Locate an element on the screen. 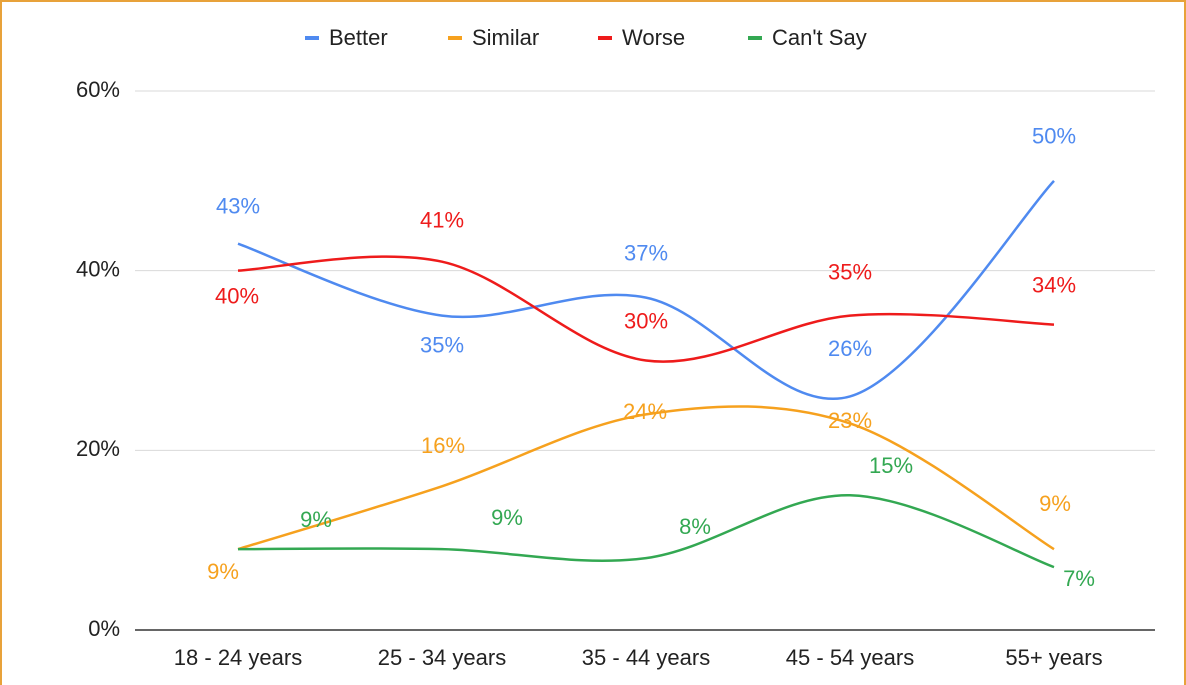 The image size is (1186, 685). x-tick-label: 55+ years is located at coordinates (1053, 657).